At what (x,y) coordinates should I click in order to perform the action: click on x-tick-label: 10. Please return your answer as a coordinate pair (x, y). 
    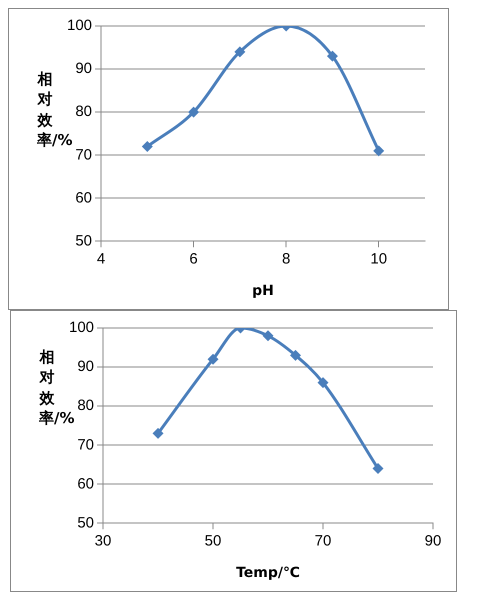
    Looking at the image, I should click on (379, 259).